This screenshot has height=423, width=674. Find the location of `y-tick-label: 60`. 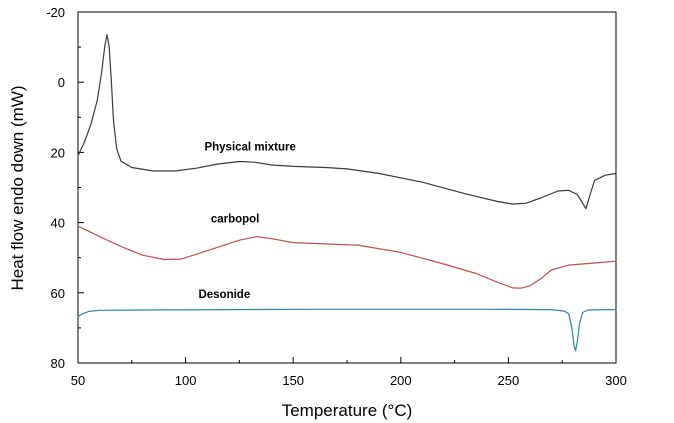

y-tick-label: 60 is located at coordinates (58, 293).